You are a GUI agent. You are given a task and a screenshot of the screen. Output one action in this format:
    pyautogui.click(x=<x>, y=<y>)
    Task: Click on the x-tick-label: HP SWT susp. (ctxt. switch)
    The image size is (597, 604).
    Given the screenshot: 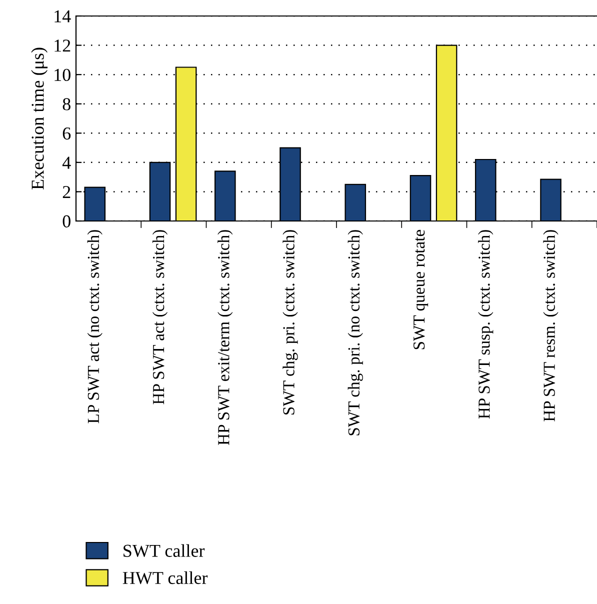 What is the action you would take?
    pyautogui.click(x=486, y=324)
    